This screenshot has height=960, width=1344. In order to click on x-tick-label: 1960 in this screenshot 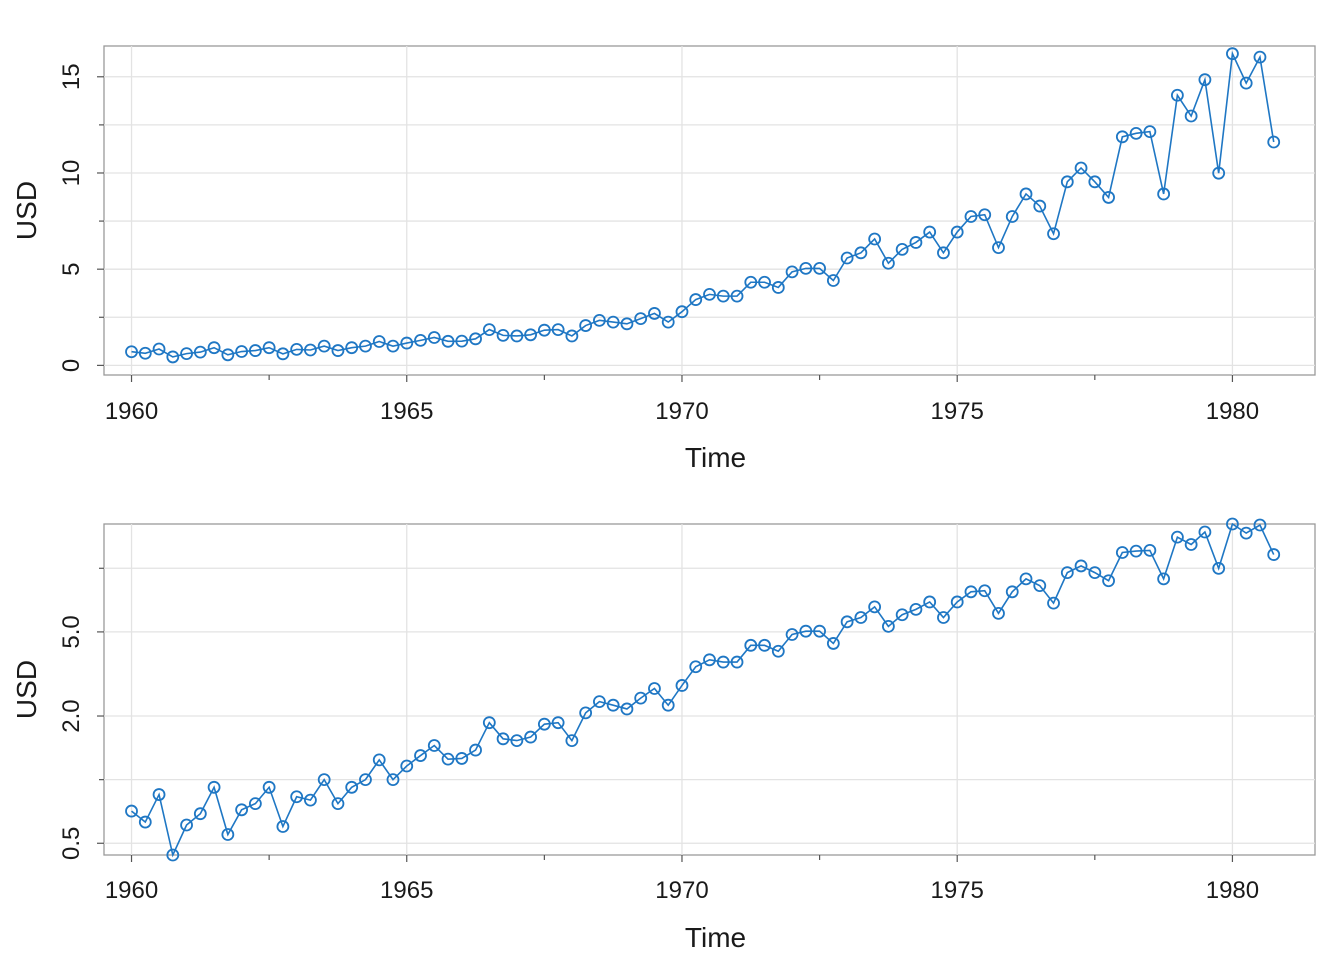, I will do `click(131, 890)`.